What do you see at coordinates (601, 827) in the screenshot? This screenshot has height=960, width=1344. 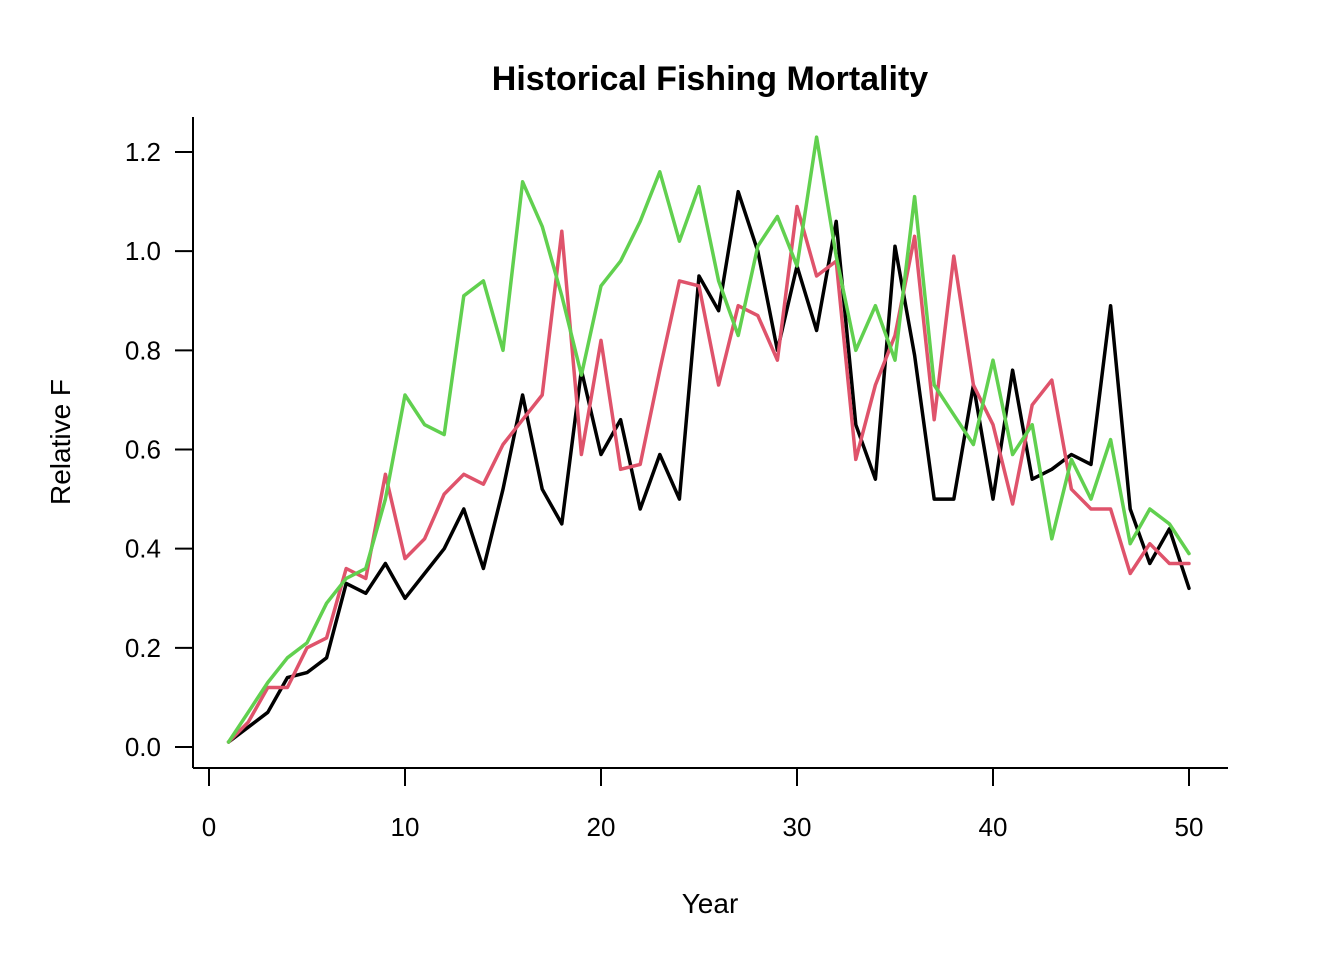 I see `x-tick-label: 20` at bounding box center [601, 827].